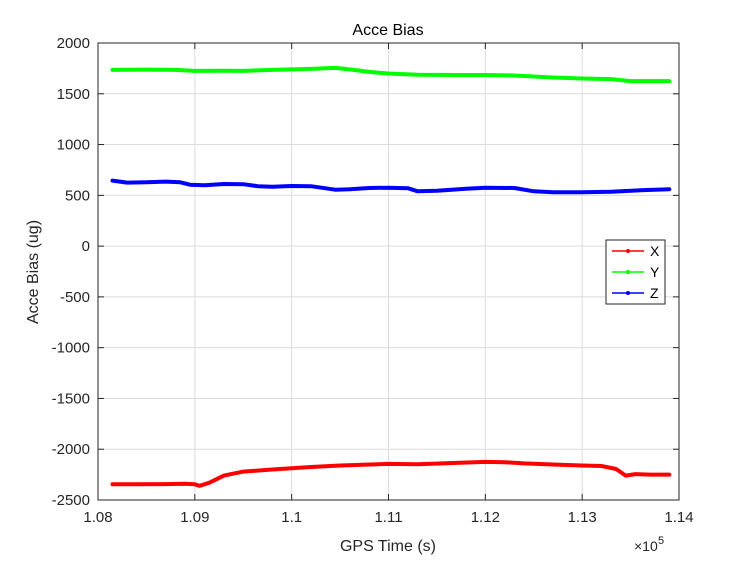  I want to click on legend-label: X, so click(655, 251).